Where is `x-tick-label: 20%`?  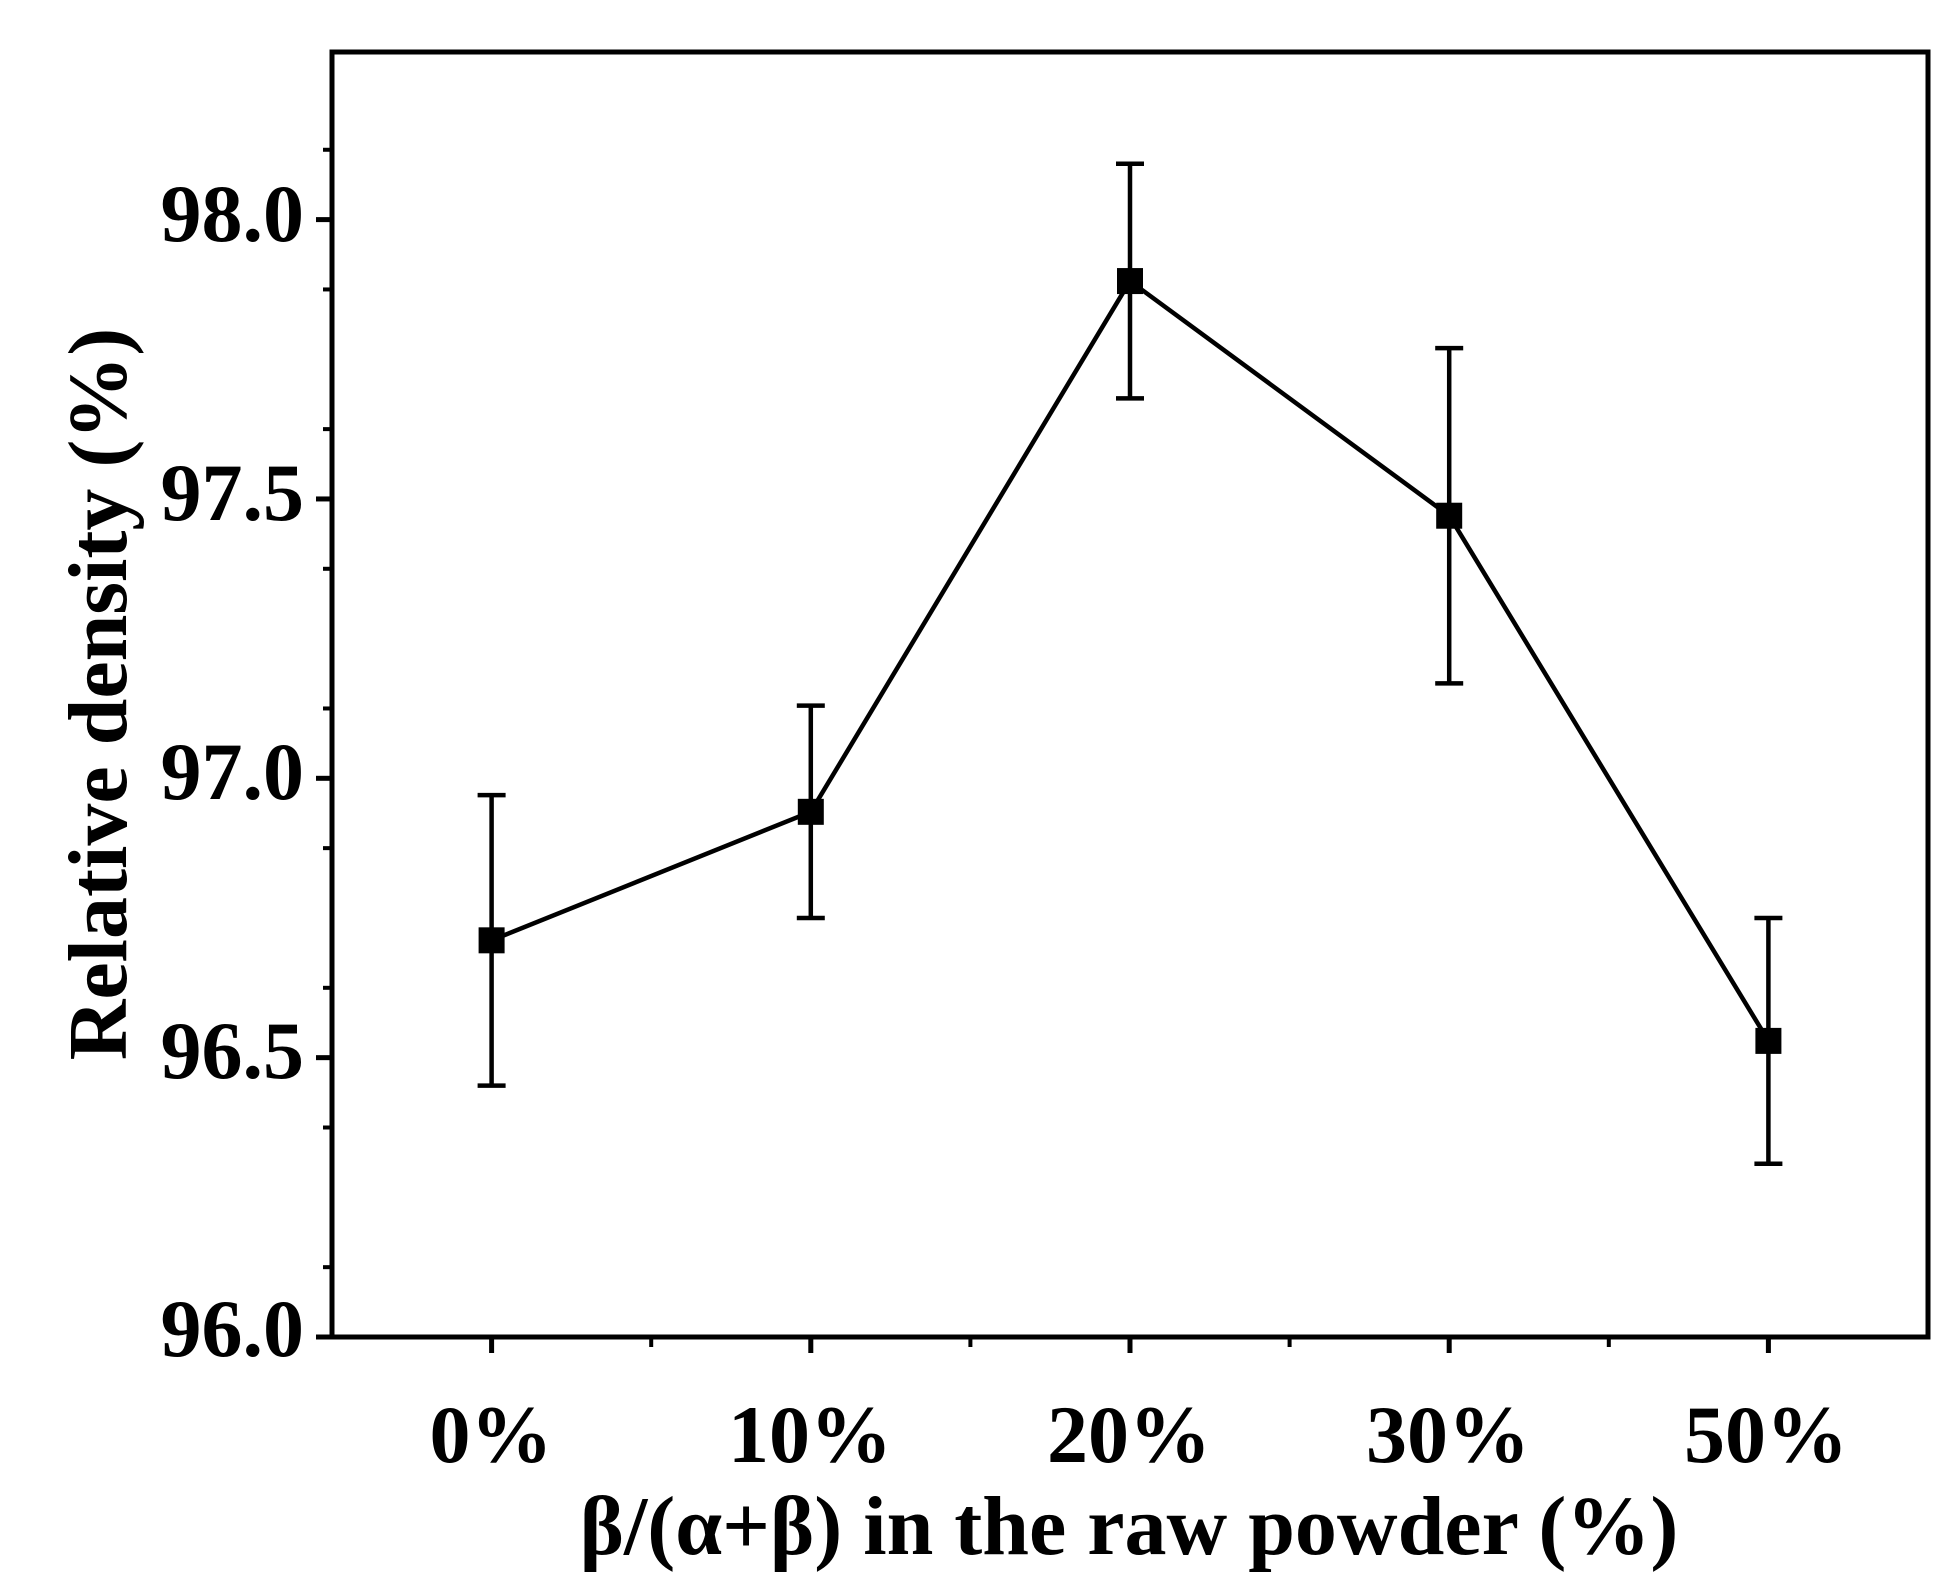 x-tick-label: 20% is located at coordinates (1129, 1434).